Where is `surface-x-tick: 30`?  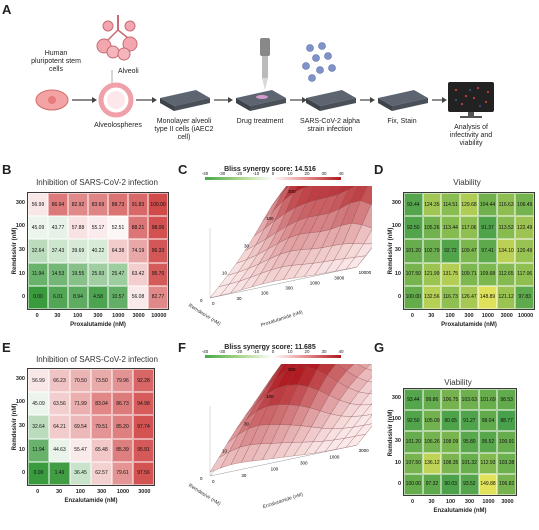 surface-x-tick: 30 is located at coordinates (244, 475).